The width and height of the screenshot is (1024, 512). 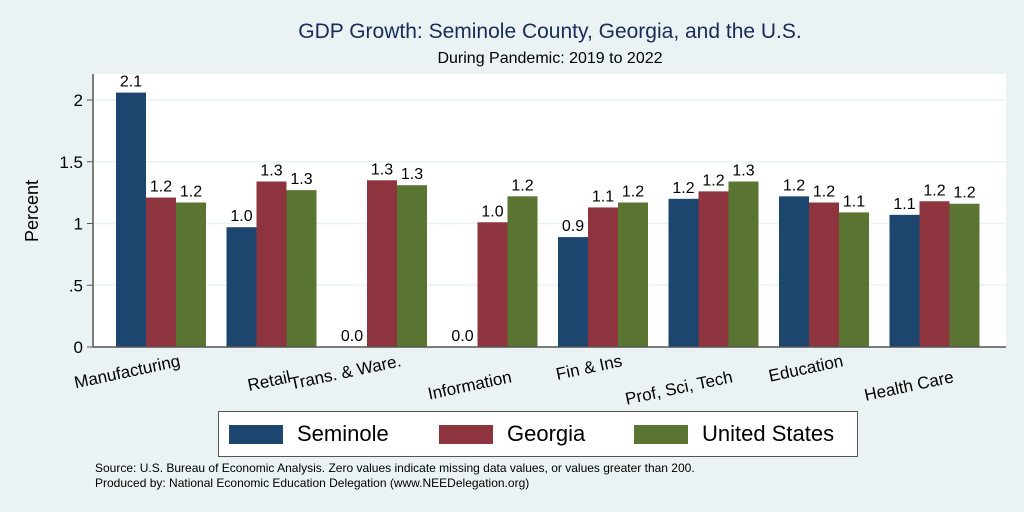 I want to click on y-axis-label: Percent, so click(x=32, y=211).